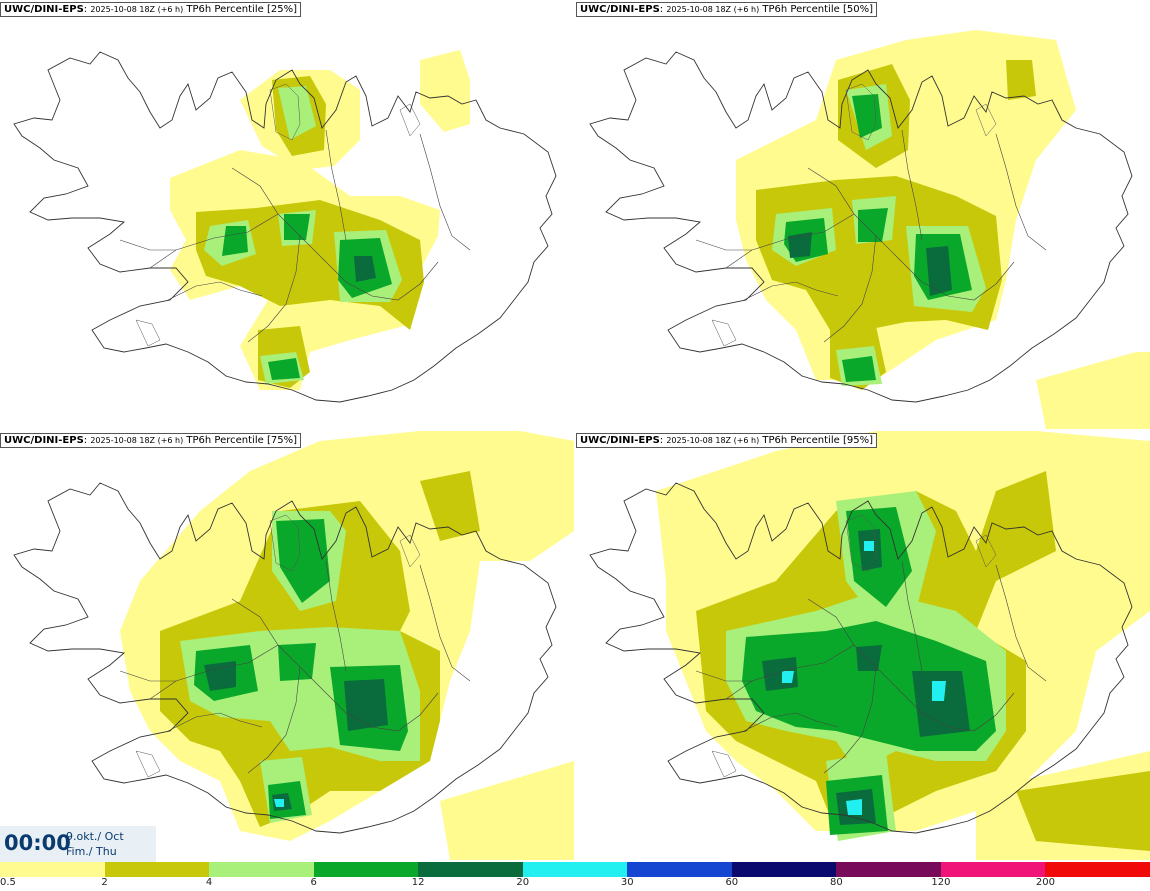 The width and height of the screenshot is (1150, 891). What do you see at coordinates (91, 851) in the screenshot?
I see `valid-day: Fim./ Thu` at bounding box center [91, 851].